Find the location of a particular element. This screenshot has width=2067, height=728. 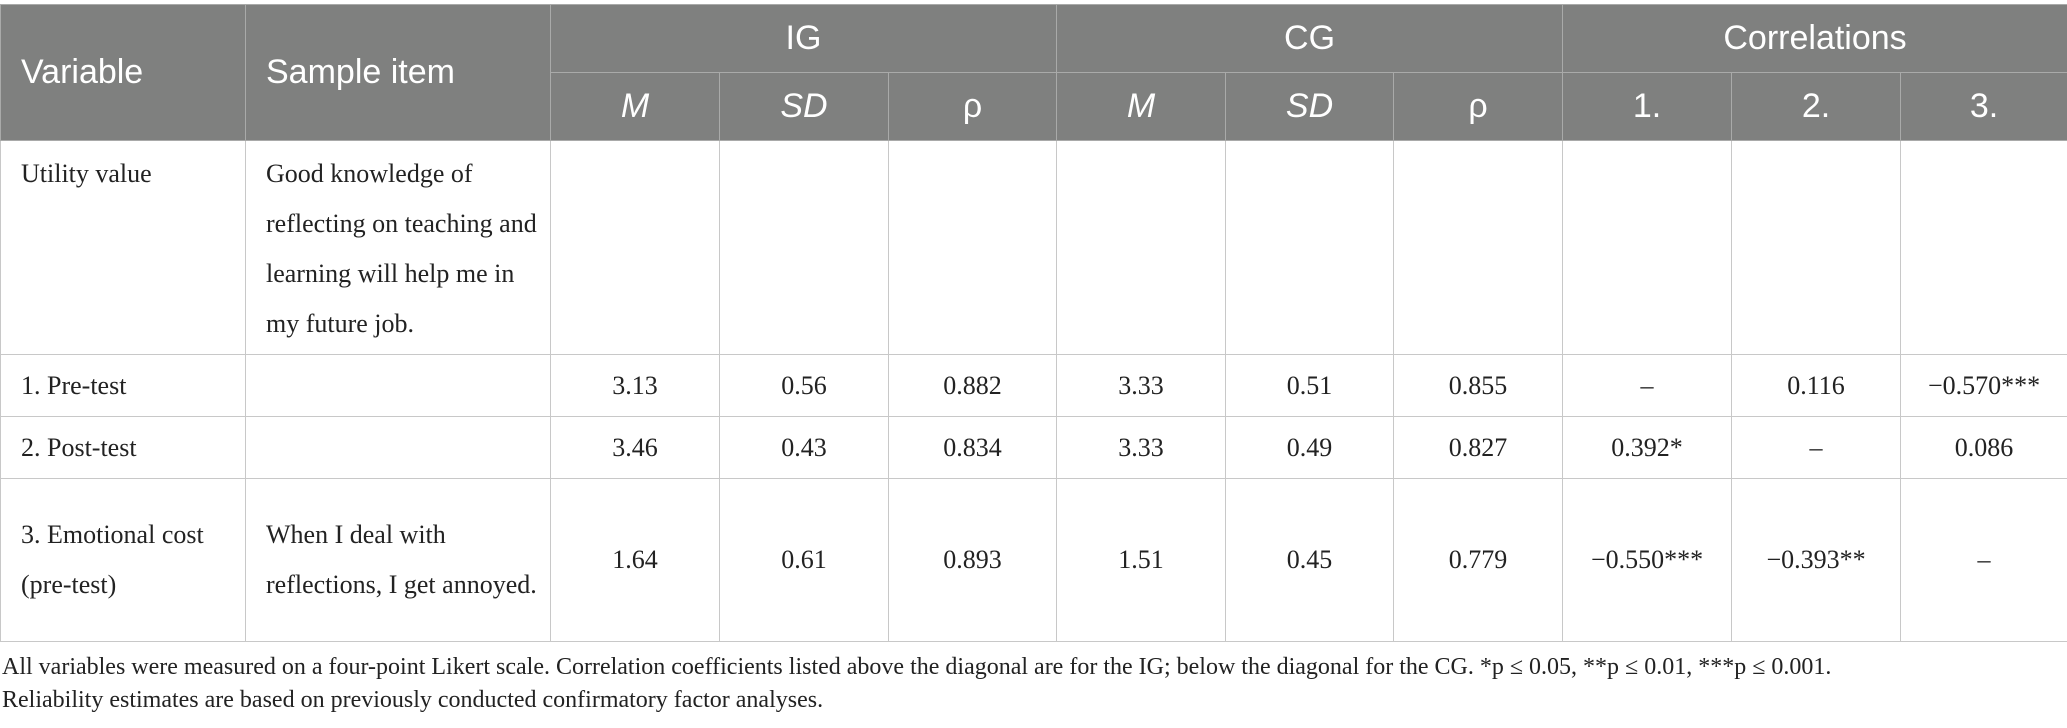

header-ig-sd: SD is located at coordinates (804, 106).